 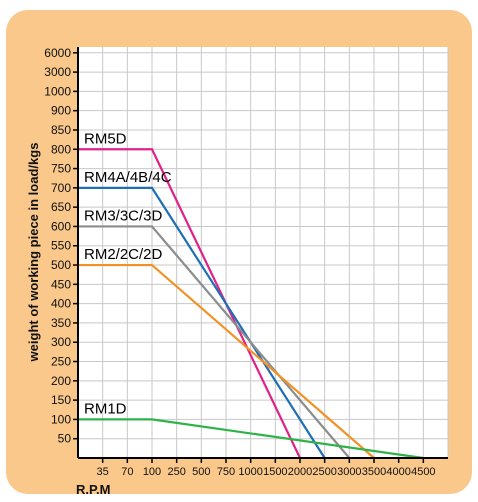 What do you see at coordinates (275, 472) in the screenshot?
I see `x-tick-label: 1500` at bounding box center [275, 472].